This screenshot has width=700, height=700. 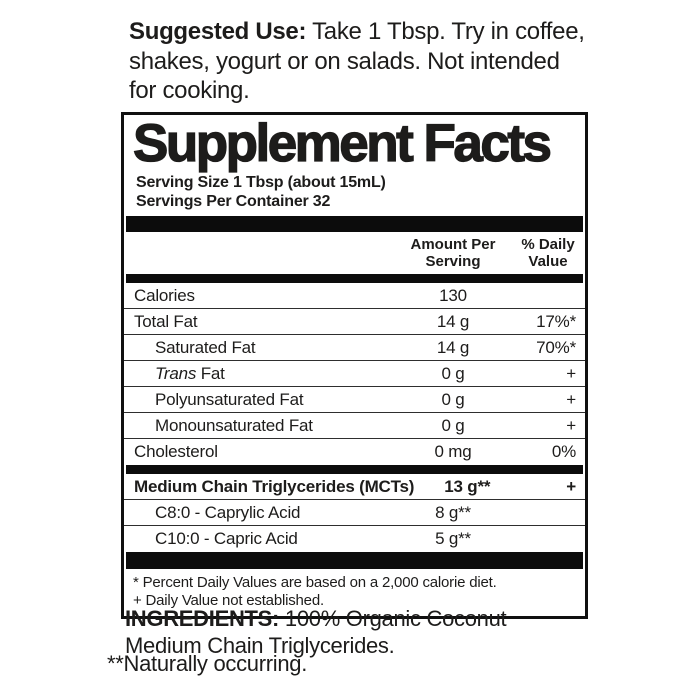 What do you see at coordinates (228, 600) in the screenshot?
I see `footnote-line: + Daily Value not established.` at bounding box center [228, 600].